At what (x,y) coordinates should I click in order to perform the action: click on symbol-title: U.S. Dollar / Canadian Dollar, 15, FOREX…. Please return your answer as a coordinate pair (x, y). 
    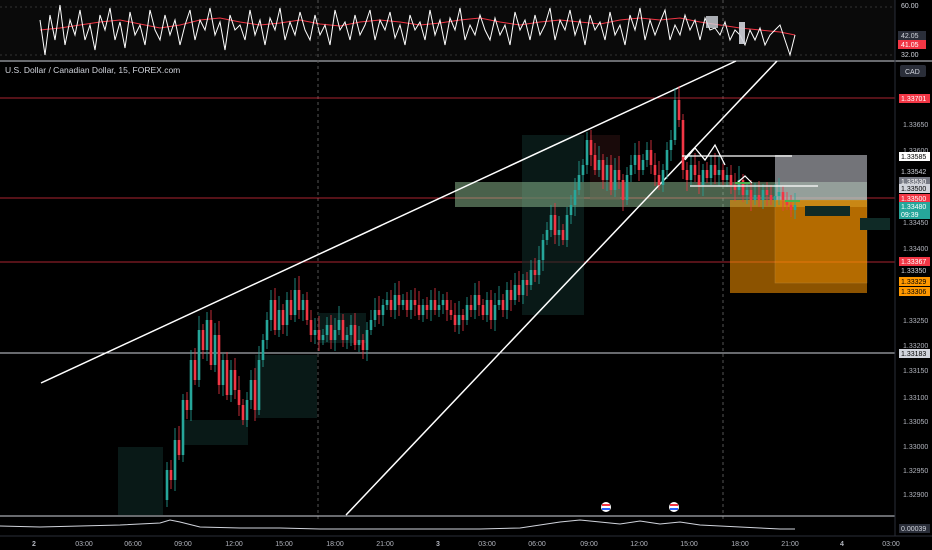
    Looking at the image, I should click on (92, 70).